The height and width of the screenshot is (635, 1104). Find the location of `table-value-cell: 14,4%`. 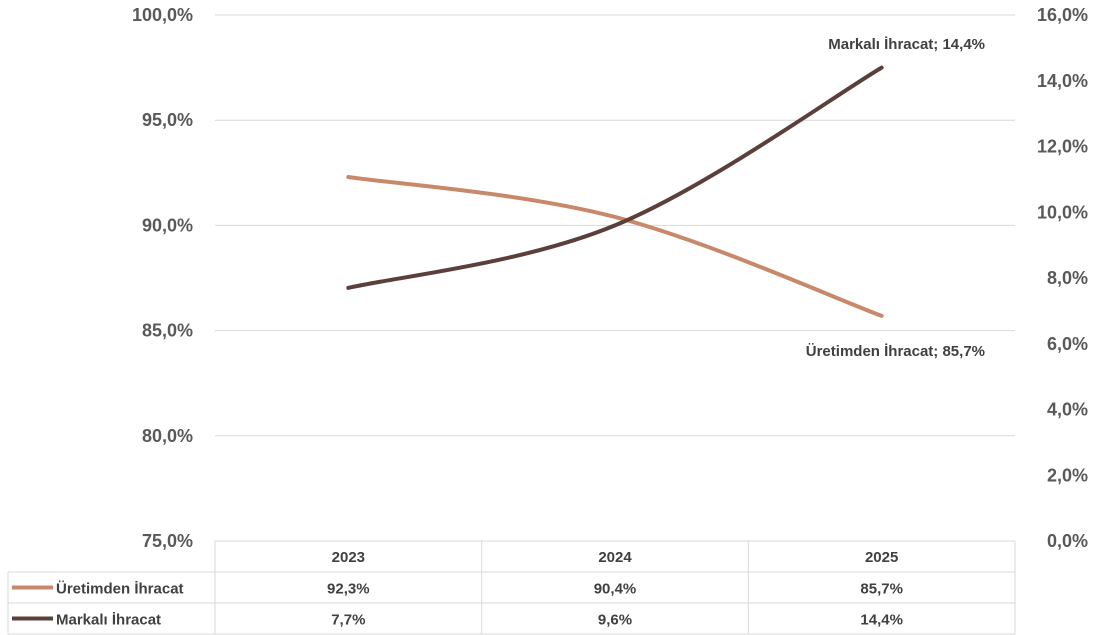

table-value-cell: 14,4% is located at coordinates (881, 620).